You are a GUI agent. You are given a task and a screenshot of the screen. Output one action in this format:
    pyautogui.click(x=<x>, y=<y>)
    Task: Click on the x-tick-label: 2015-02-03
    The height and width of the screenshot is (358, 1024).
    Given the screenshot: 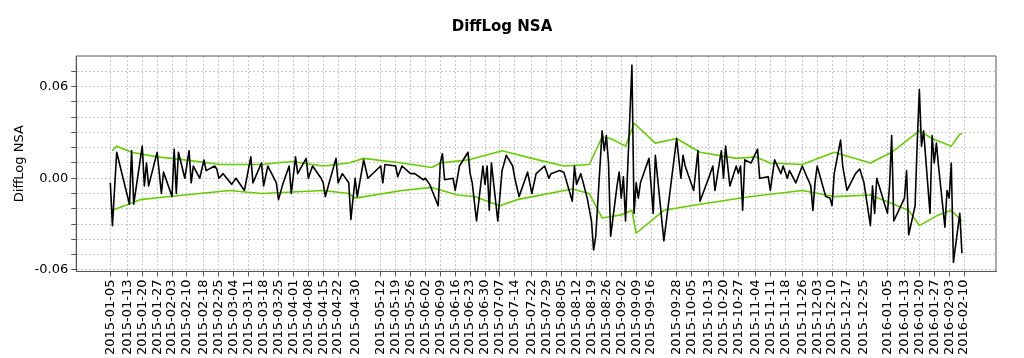 What is the action you would take?
    pyautogui.click(x=171, y=317)
    